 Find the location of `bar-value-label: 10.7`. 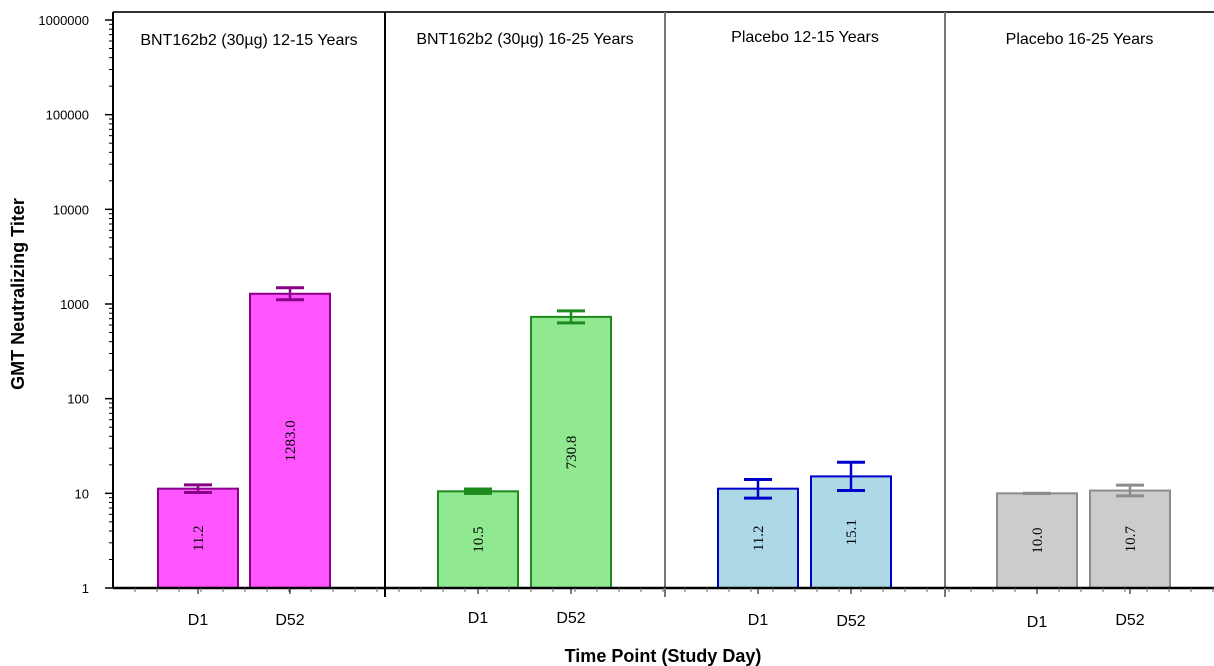

bar-value-label: 10.7 is located at coordinates (1131, 539).